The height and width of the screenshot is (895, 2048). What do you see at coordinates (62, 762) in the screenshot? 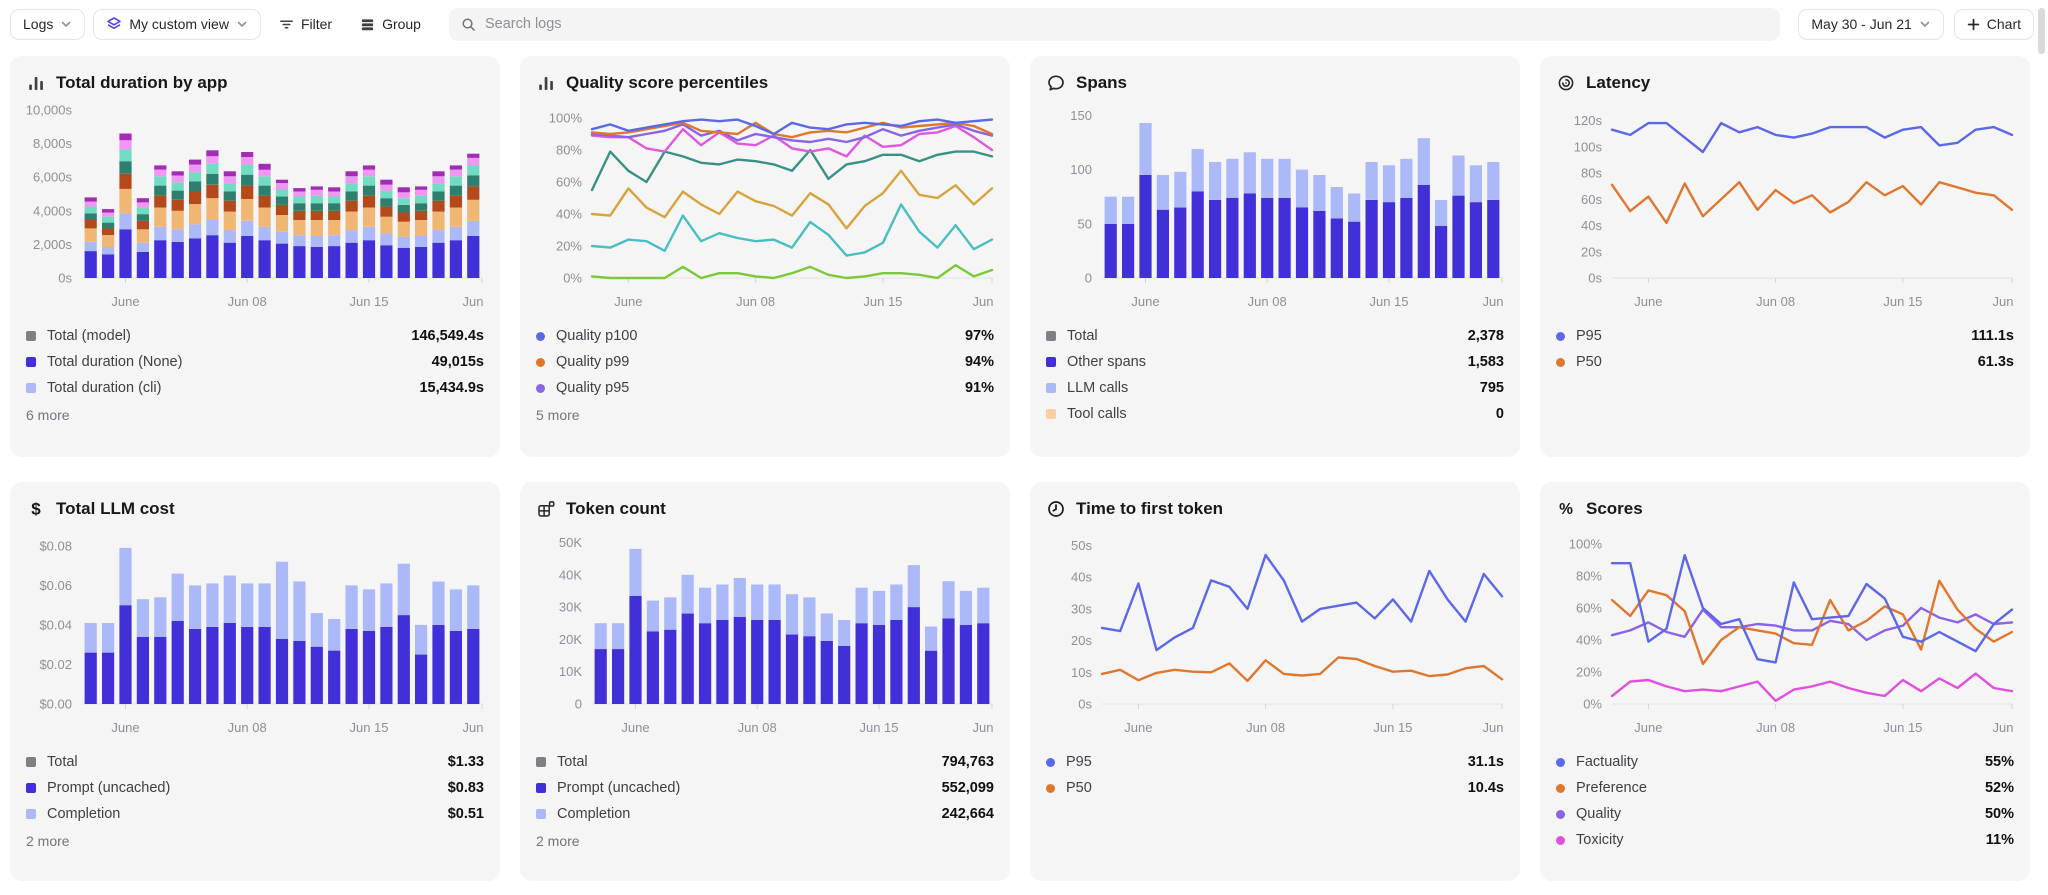
I see `legend-label: Total` at bounding box center [62, 762].